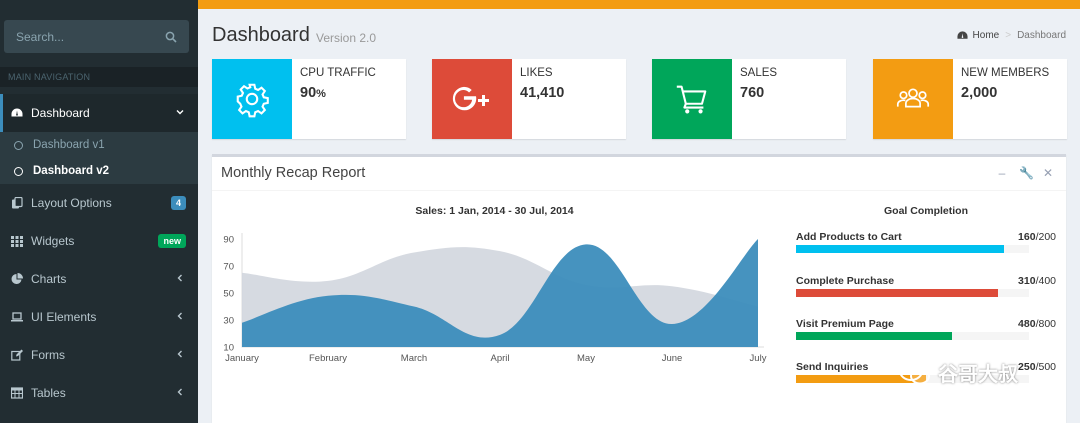 This screenshot has width=1080, height=423. Describe the element at coordinates (16, 203) in the screenshot. I see `files-icon` at that location.